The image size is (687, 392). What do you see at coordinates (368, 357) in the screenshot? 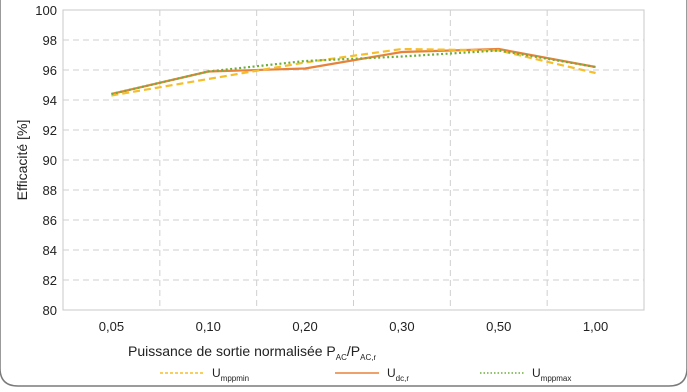
I see `x-axis-label-sub2: AC,r` at bounding box center [368, 357].